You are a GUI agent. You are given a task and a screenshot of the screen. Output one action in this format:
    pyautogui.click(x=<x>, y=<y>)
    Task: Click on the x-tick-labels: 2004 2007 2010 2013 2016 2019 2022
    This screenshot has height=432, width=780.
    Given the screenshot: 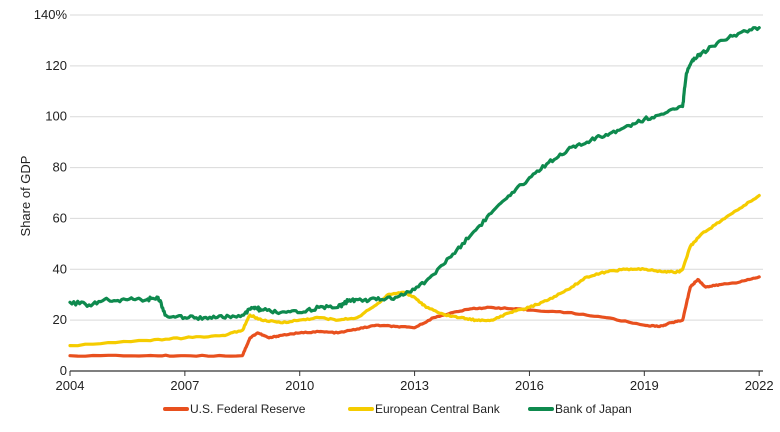 What is the action you would take?
    pyautogui.click(x=415, y=382)
    